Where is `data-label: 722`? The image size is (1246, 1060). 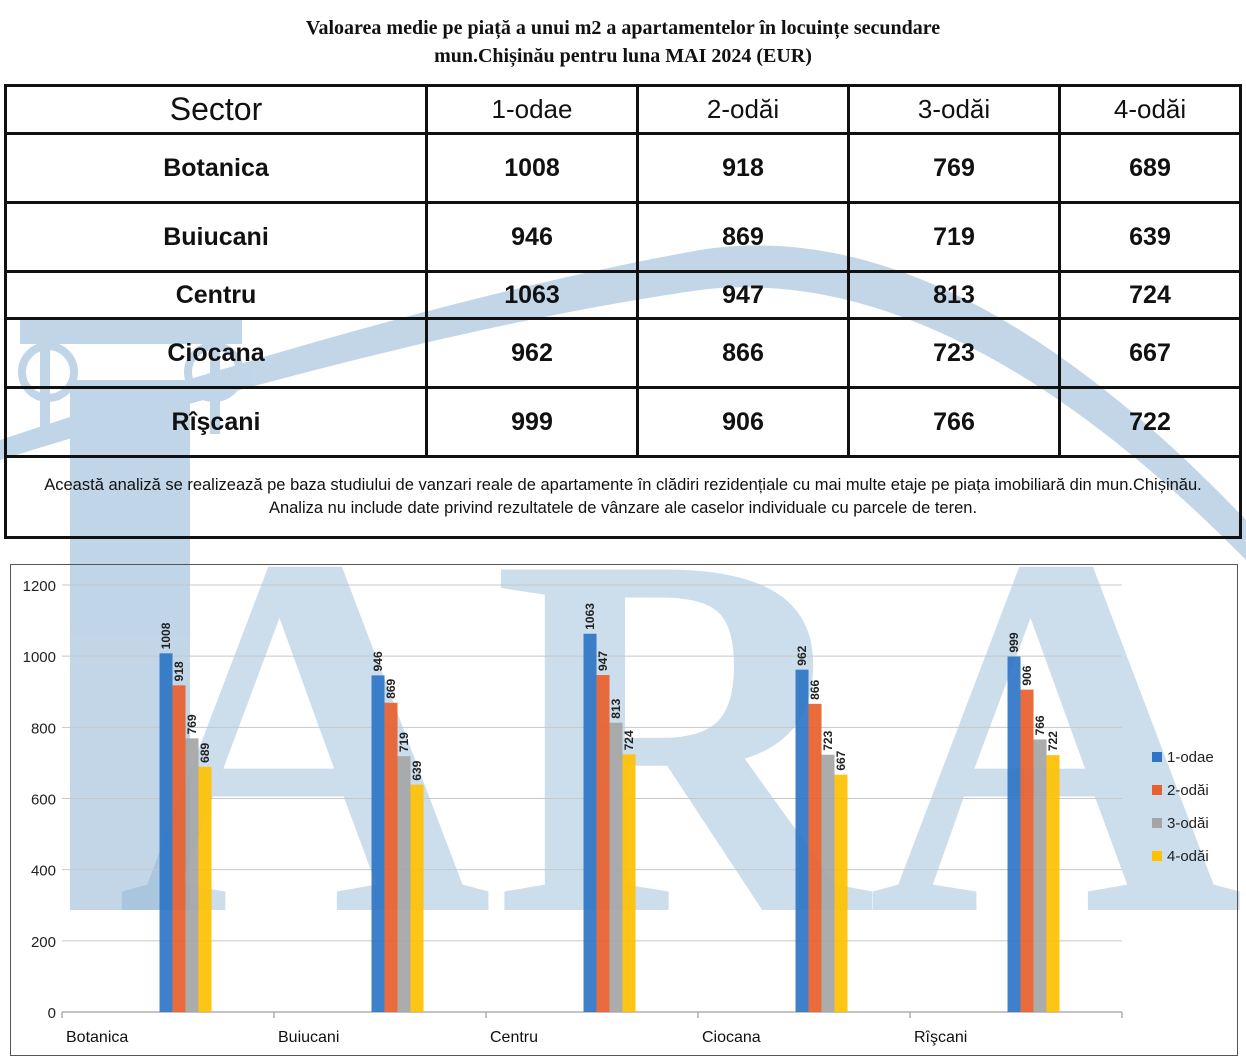
data-label: 722 is located at coordinates (1053, 741).